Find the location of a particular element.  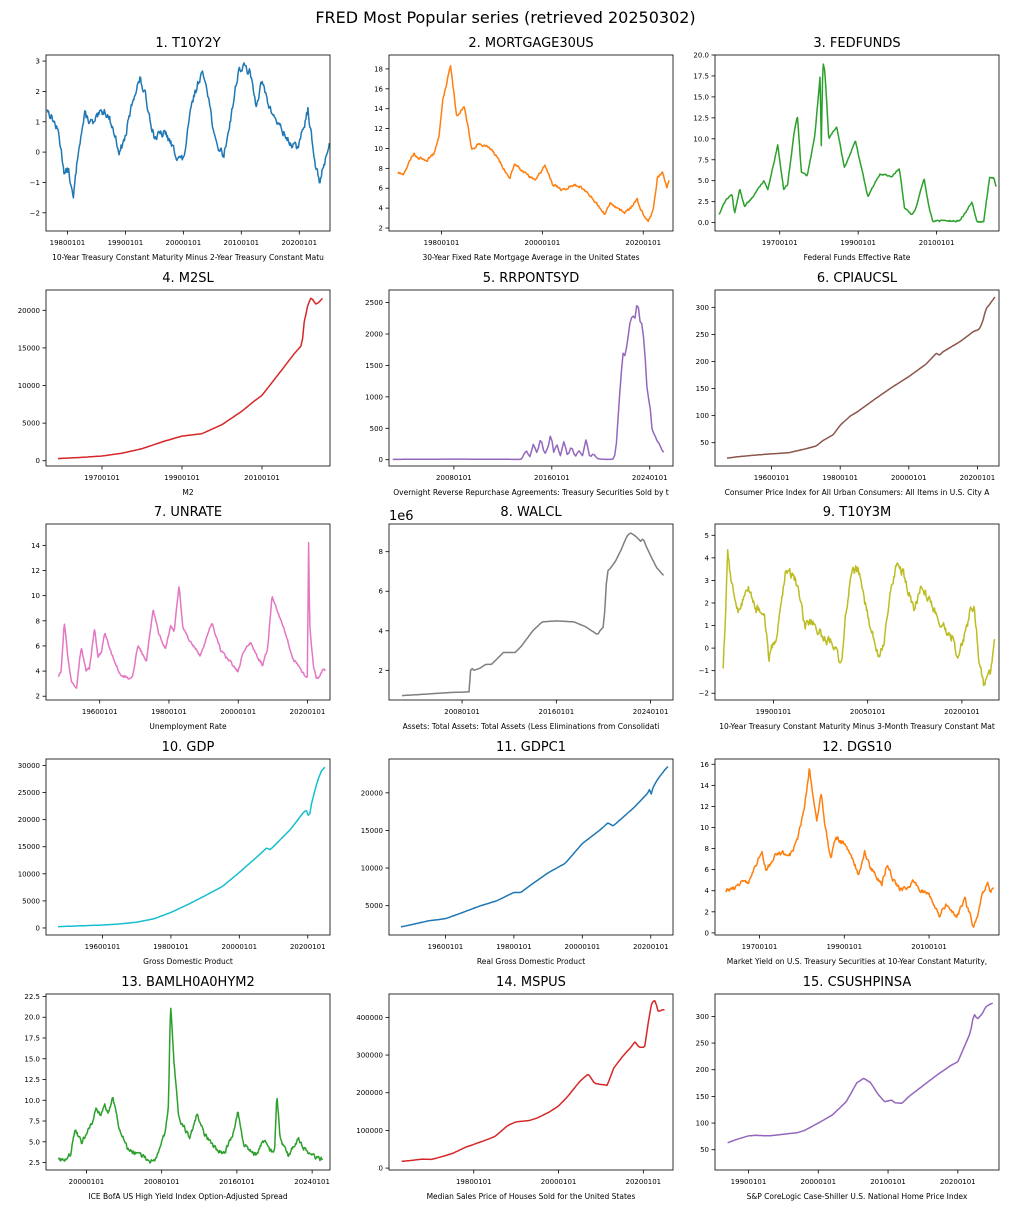

x-axis-label: Gross Domestic Product is located at coordinates (188, 961).